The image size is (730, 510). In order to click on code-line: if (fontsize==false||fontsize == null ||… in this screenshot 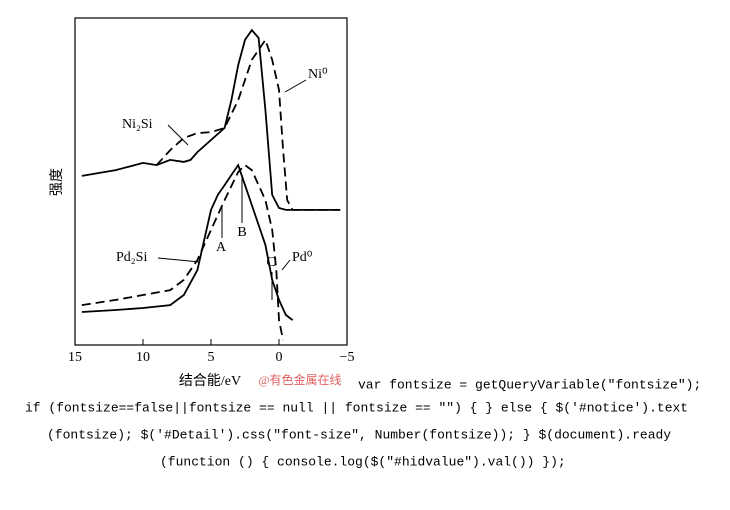, I will do `click(356, 407)`.